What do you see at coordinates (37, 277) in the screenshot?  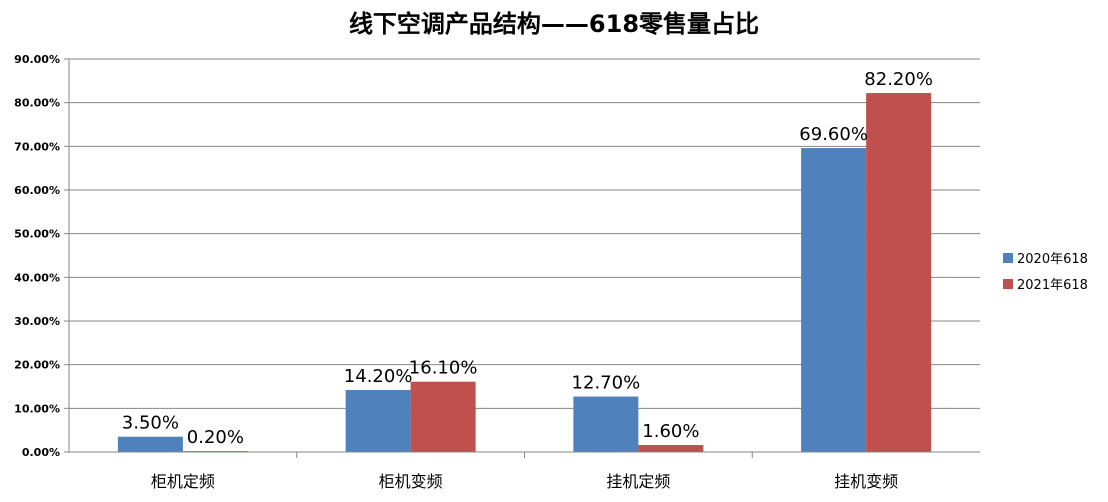 I see `y-tick-label: 40.00%` at bounding box center [37, 277].